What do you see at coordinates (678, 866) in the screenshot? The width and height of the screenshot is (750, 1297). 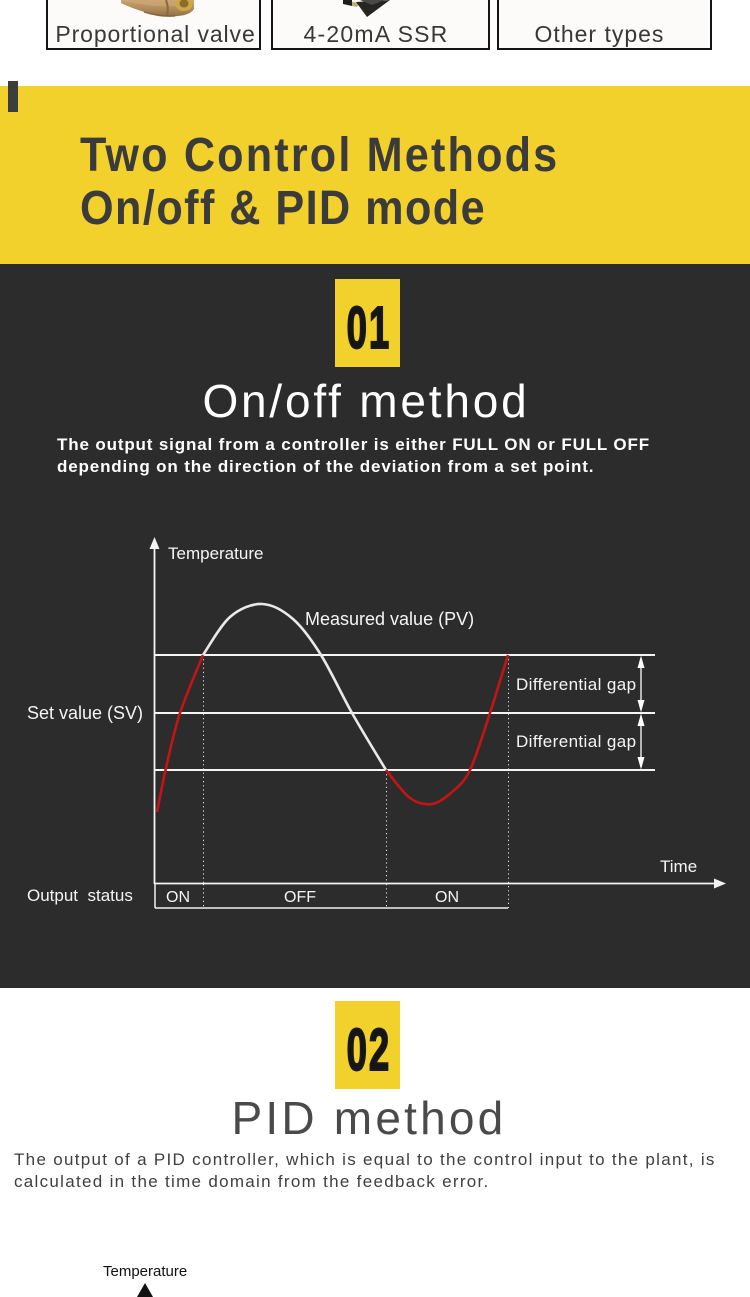 I see `svg-text: Time` at bounding box center [678, 866].